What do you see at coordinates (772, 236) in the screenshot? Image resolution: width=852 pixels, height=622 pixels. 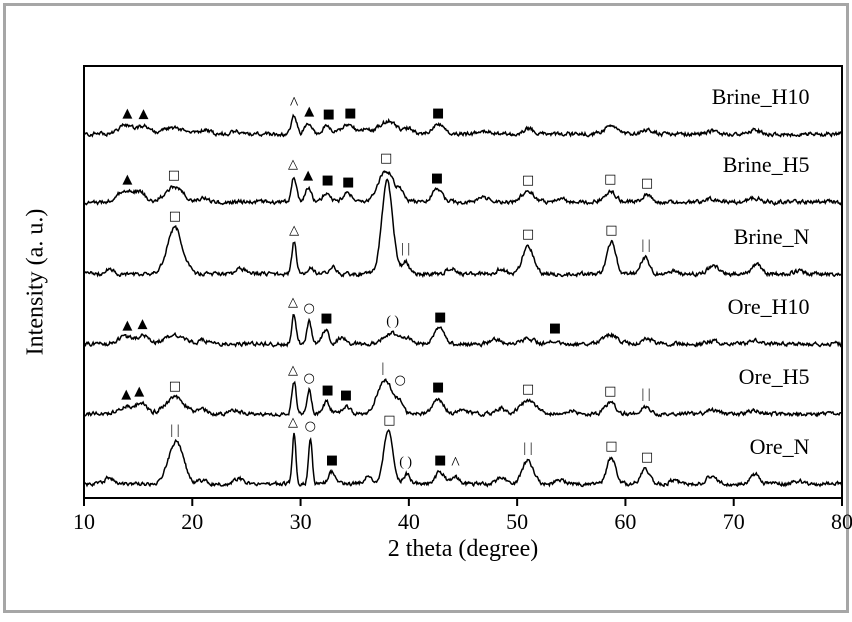 I see `series-label-Brine_N: Brine_N` at bounding box center [772, 236].